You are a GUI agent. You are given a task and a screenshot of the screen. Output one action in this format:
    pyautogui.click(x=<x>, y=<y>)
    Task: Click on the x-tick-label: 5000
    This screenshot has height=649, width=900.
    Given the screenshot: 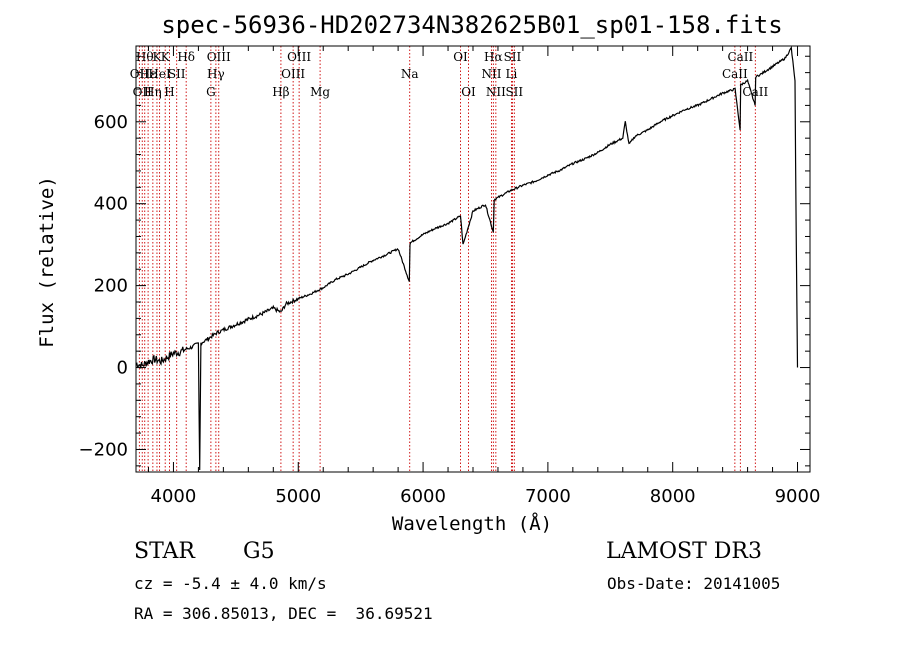 What is the action you would take?
    pyautogui.click(x=298, y=496)
    